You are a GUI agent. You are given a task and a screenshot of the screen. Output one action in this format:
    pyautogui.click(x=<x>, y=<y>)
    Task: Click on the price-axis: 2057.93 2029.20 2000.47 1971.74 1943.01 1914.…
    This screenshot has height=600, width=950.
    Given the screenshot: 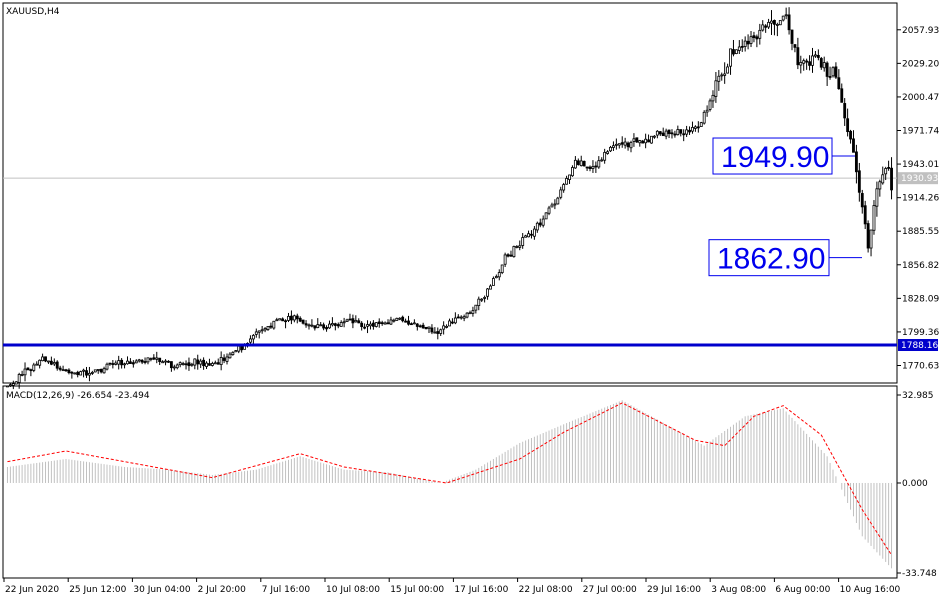 What is the action you would take?
    pyautogui.click(x=918, y=198)
    